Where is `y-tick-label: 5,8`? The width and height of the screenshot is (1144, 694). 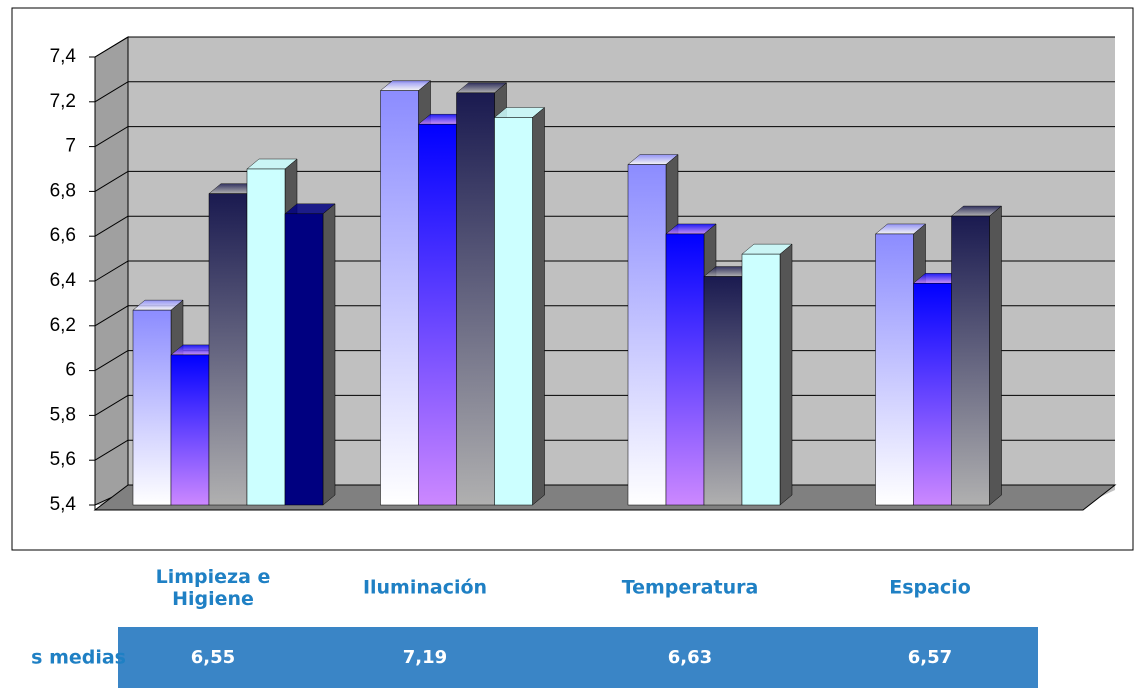
y-tick-label: 5,8 is located at coordinates (63, 414).